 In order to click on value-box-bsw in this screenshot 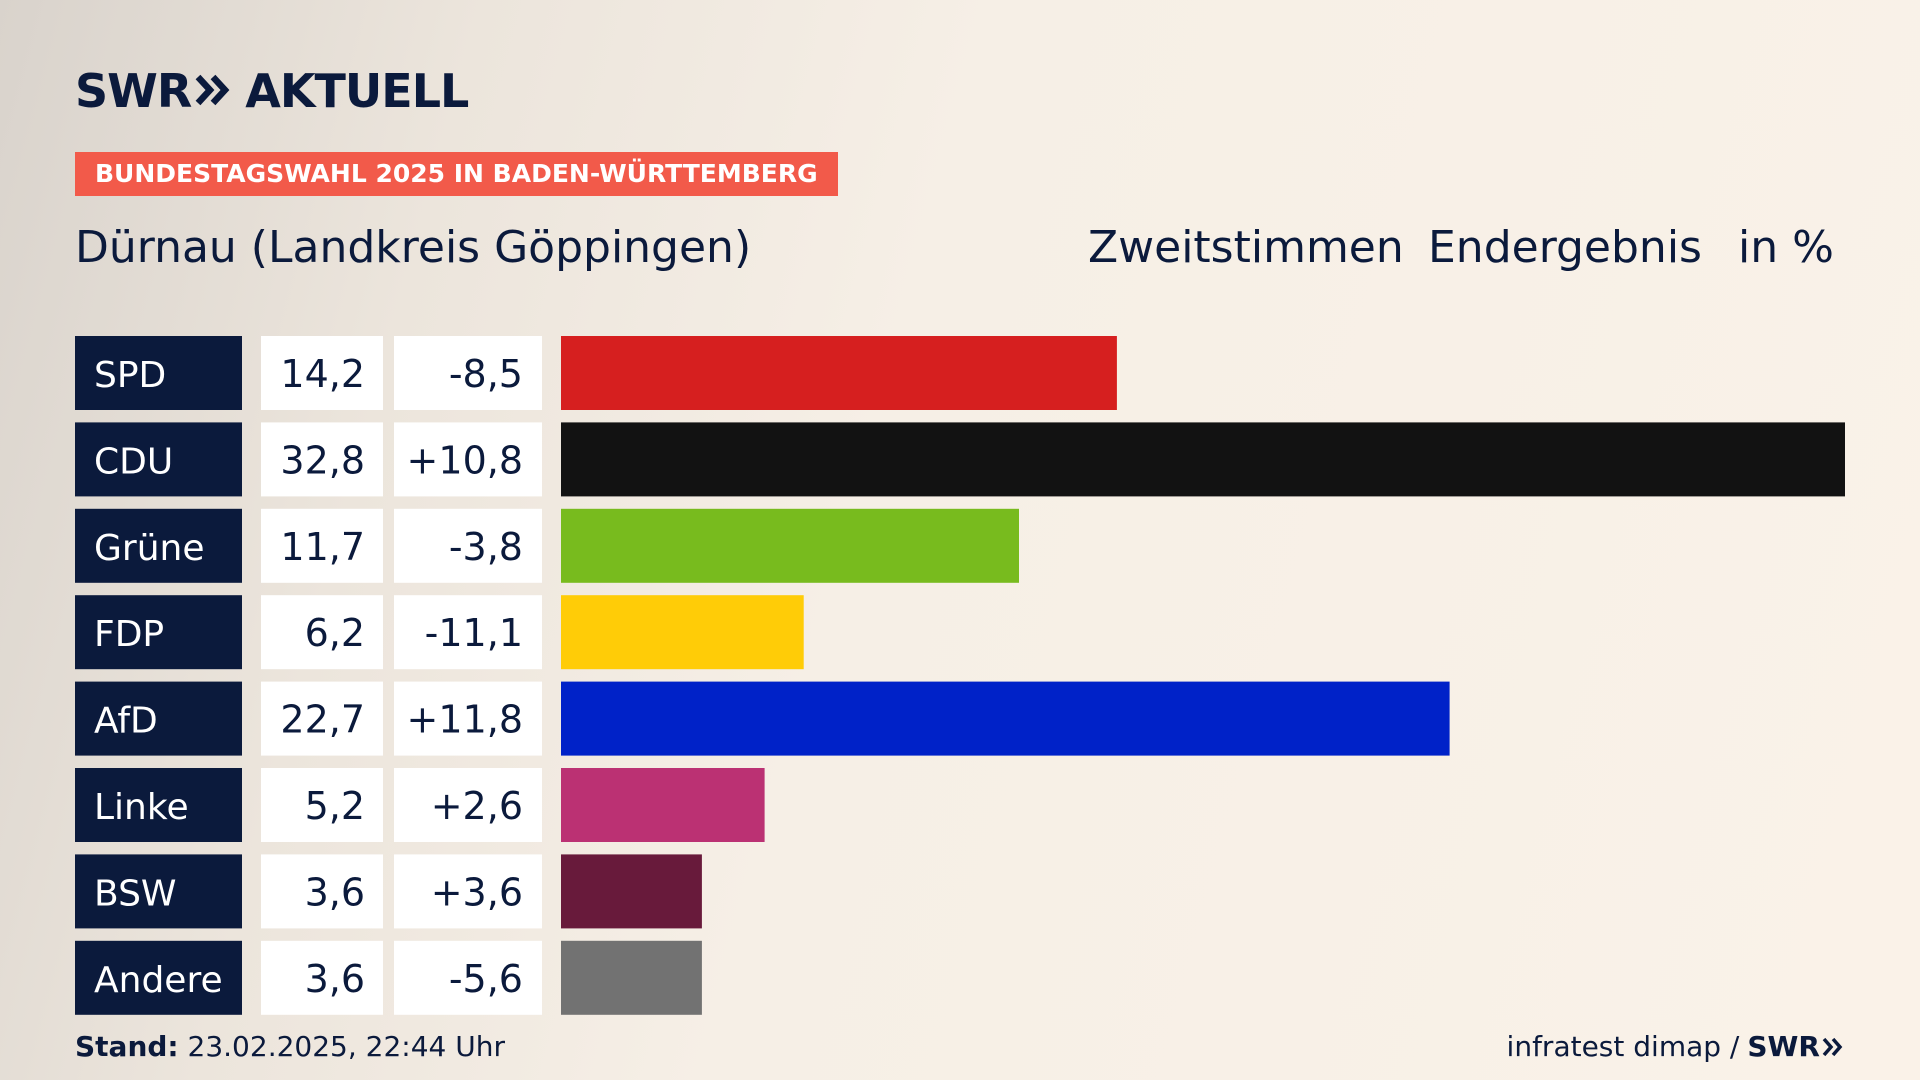, I will do `click(322, 891)`.